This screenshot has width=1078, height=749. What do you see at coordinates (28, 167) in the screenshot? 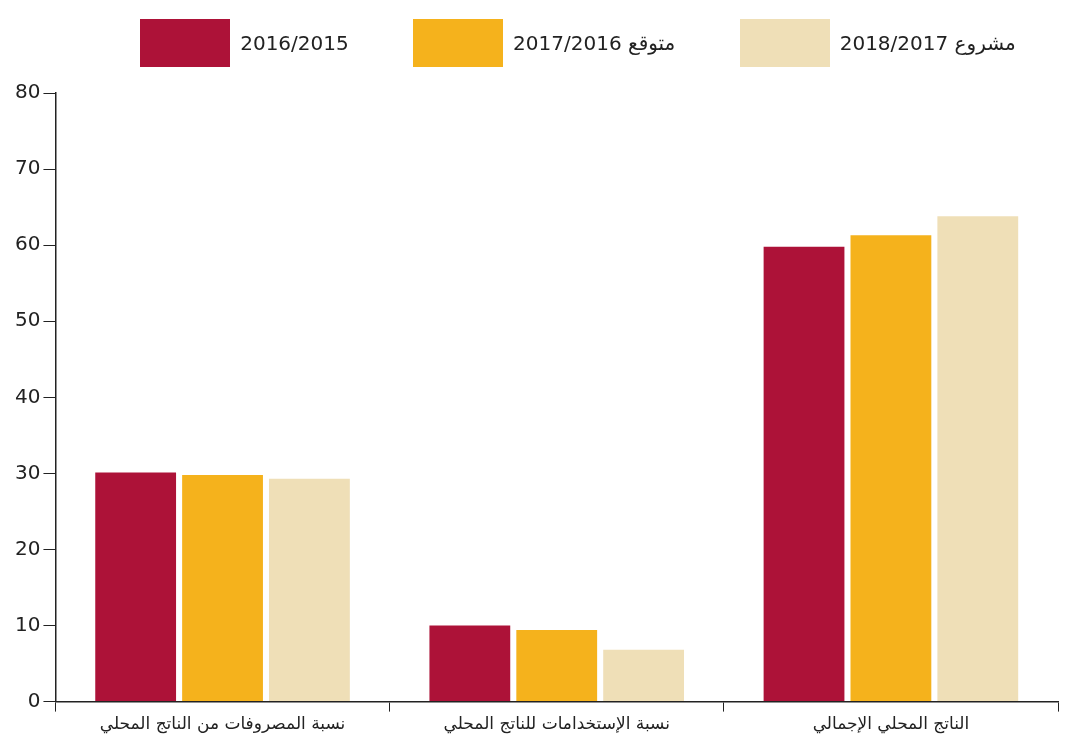
I see `y-tick-label: 70` at bounding box center [28, 167].